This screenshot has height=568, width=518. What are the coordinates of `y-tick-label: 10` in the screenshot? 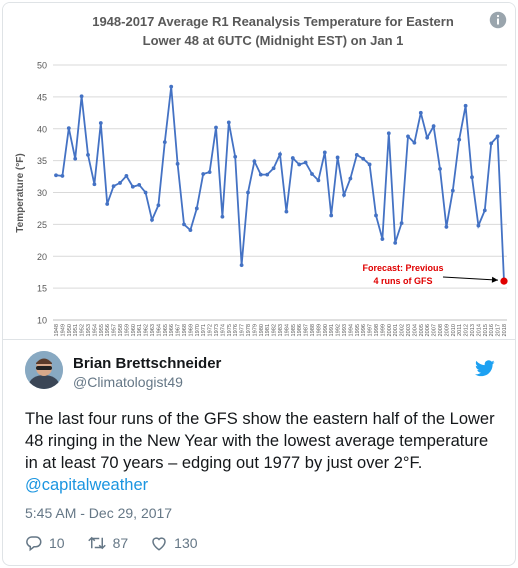 It's located at (42, 321).